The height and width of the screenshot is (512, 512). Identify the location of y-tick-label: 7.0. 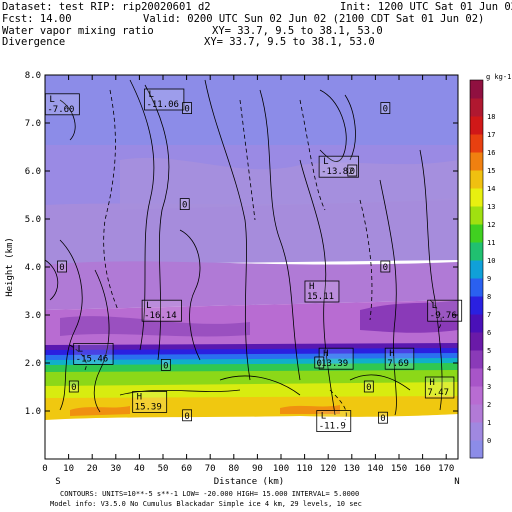
(33, 124).